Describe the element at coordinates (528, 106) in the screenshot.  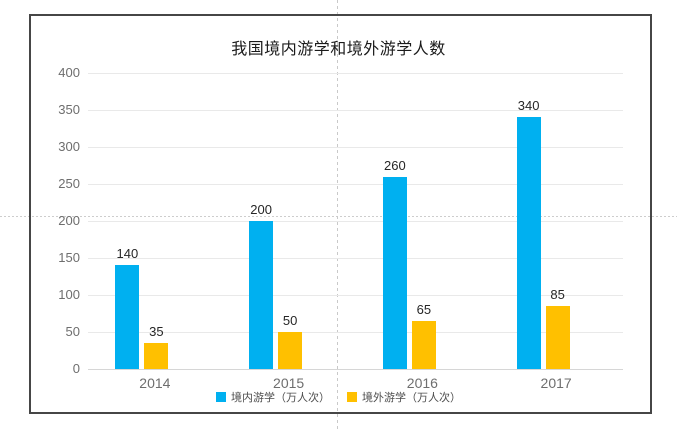
I see `bar-value-label: 340` at that location.